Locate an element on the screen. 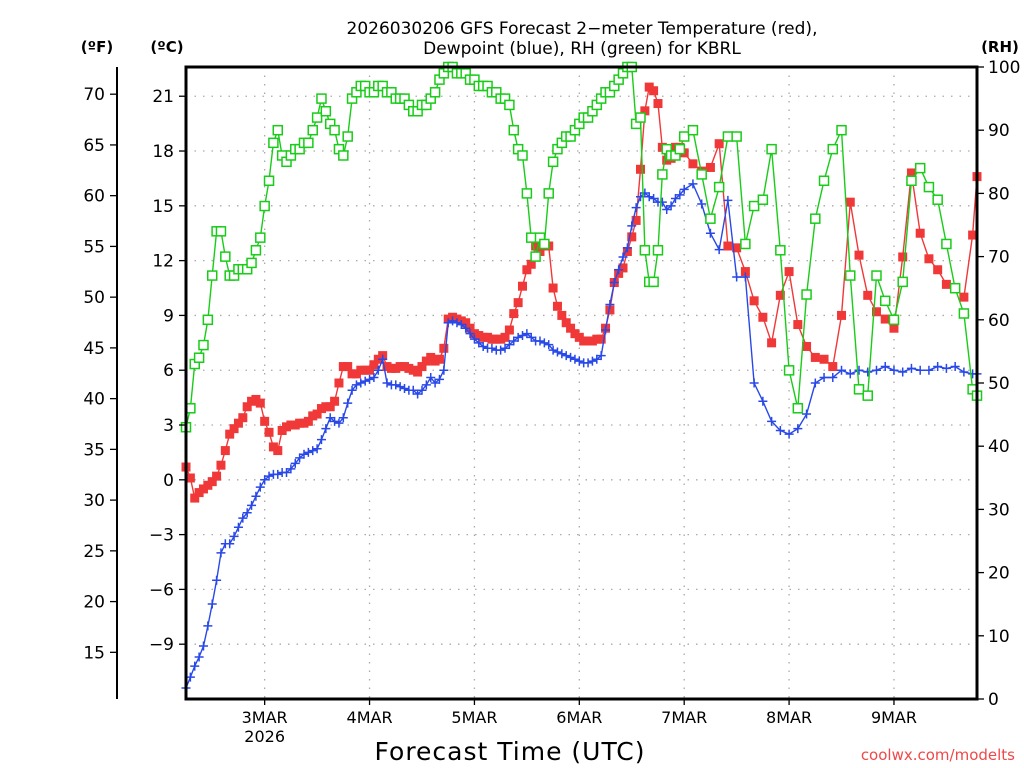 The image size is (1024, 768). time-tick-label: 9MAR is located at coordinates (894, 717).